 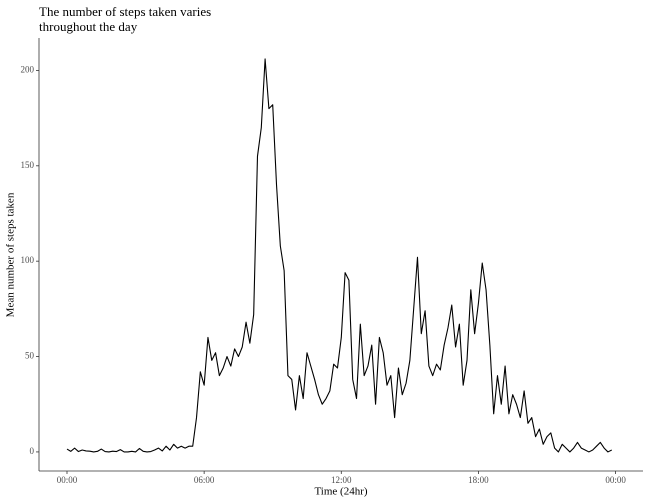 I want to click on x-axis-title: Time (24hr), so click(x=340, y=492).